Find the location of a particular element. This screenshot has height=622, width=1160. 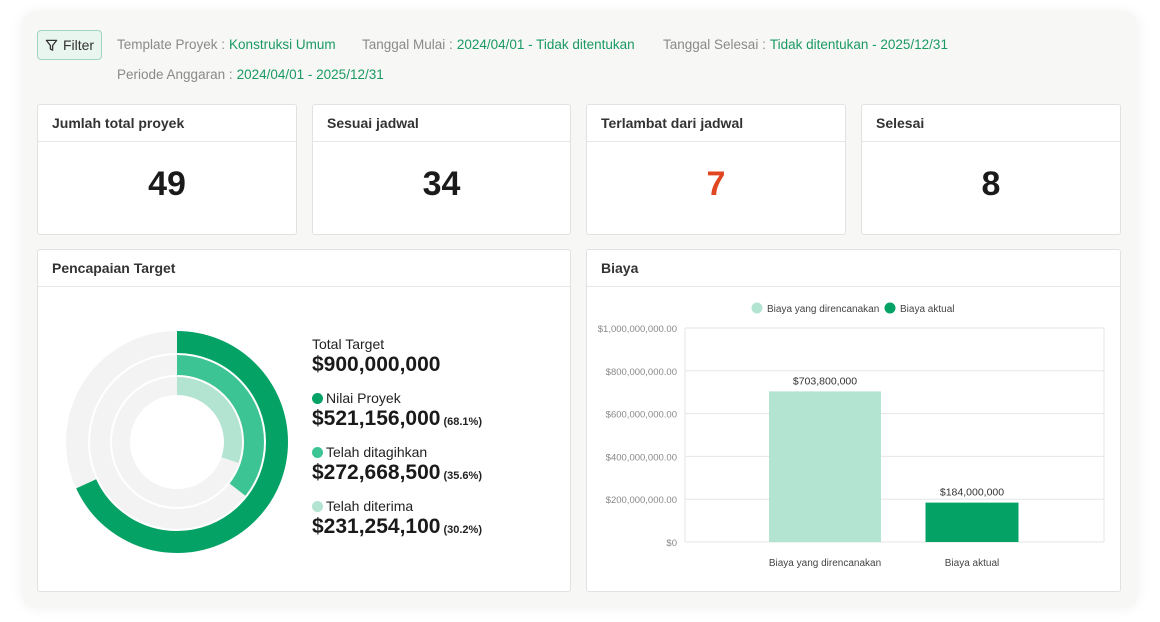

chart-legend: Biaya yang direncanakan Biaya aktual is located at coordinates (852, 308).